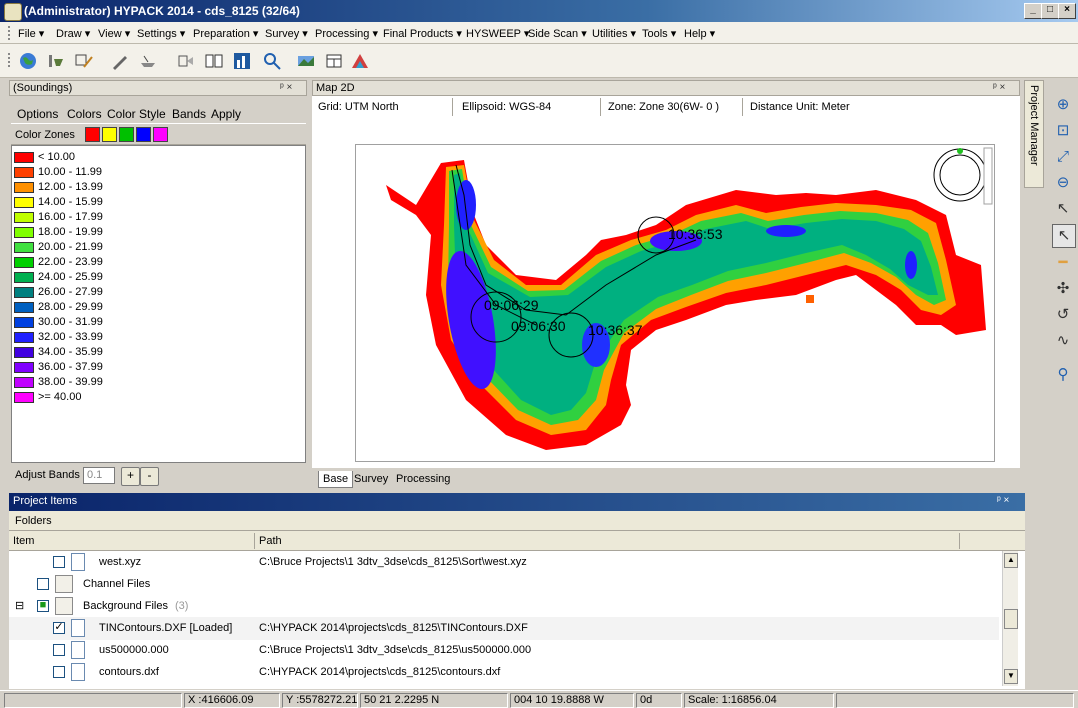 This screenshot has width=1078, height=708. What do you see at coordinates (28, 61) in the screenshot?
I see `globe-icon` at bounding box center [28, 61].